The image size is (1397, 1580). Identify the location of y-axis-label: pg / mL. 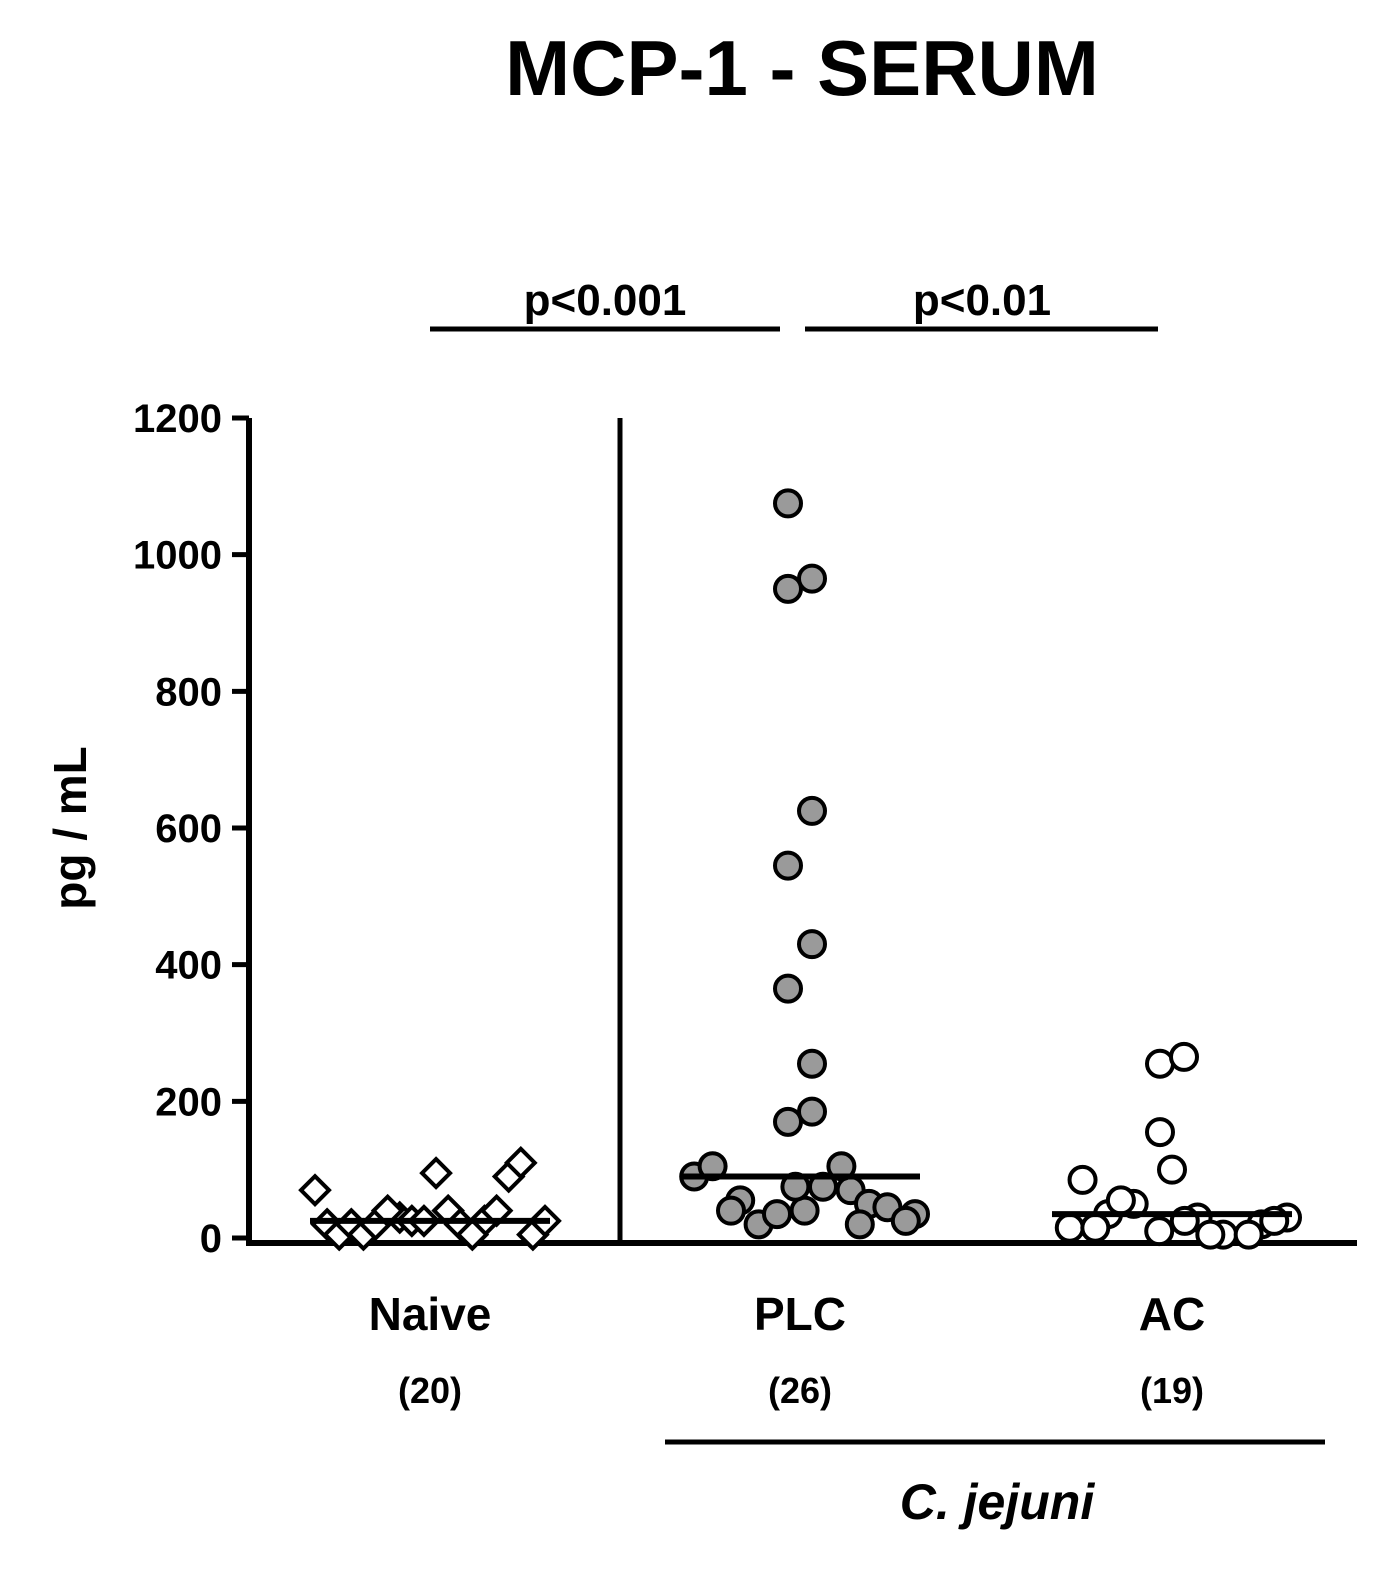
(70, 828).